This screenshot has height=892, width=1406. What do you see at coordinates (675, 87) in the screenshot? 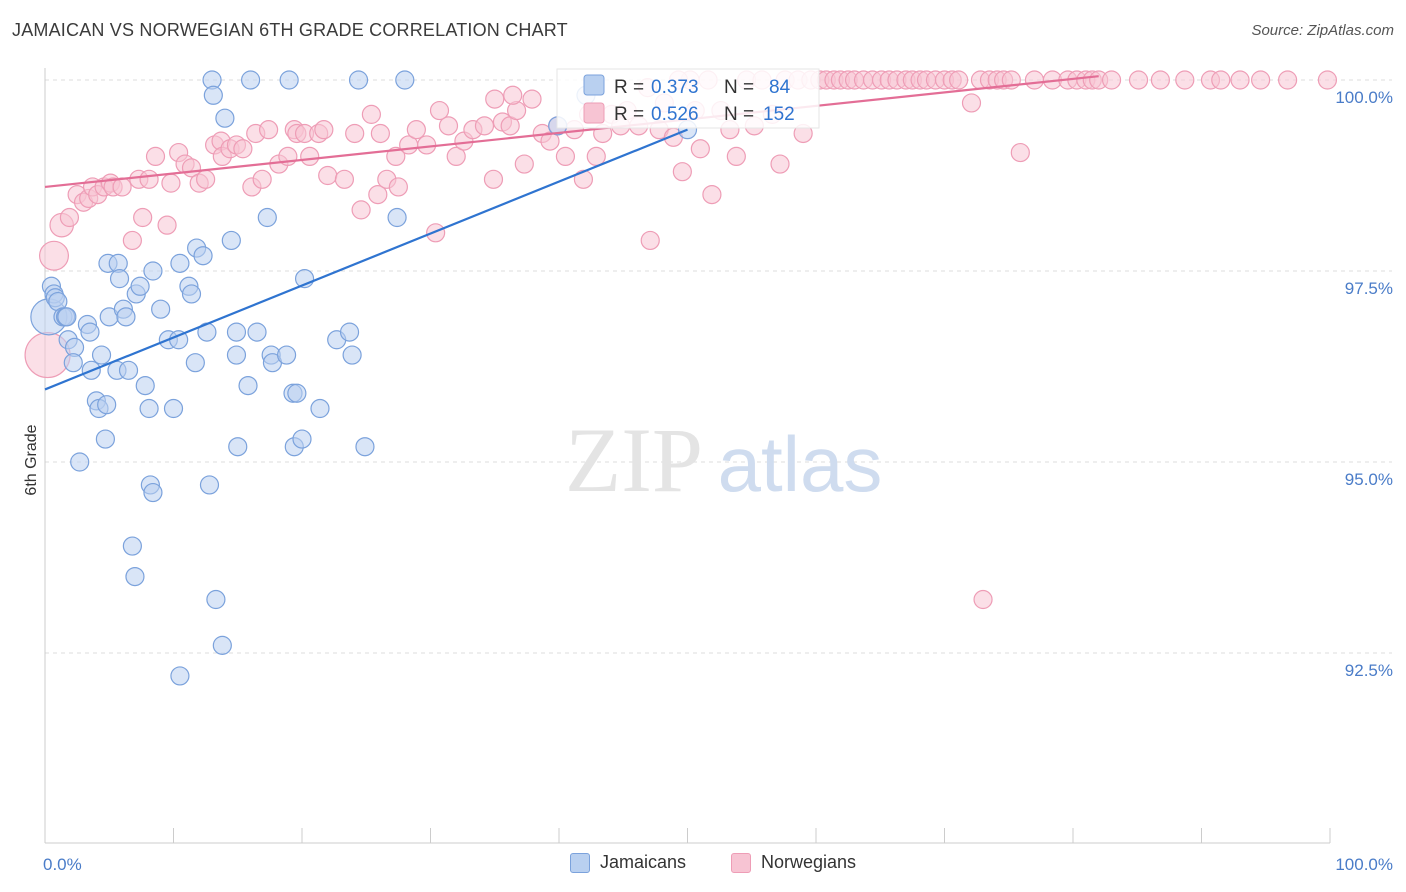
I see `legend-r-value: 0.373` at bounding box center [675, 87].